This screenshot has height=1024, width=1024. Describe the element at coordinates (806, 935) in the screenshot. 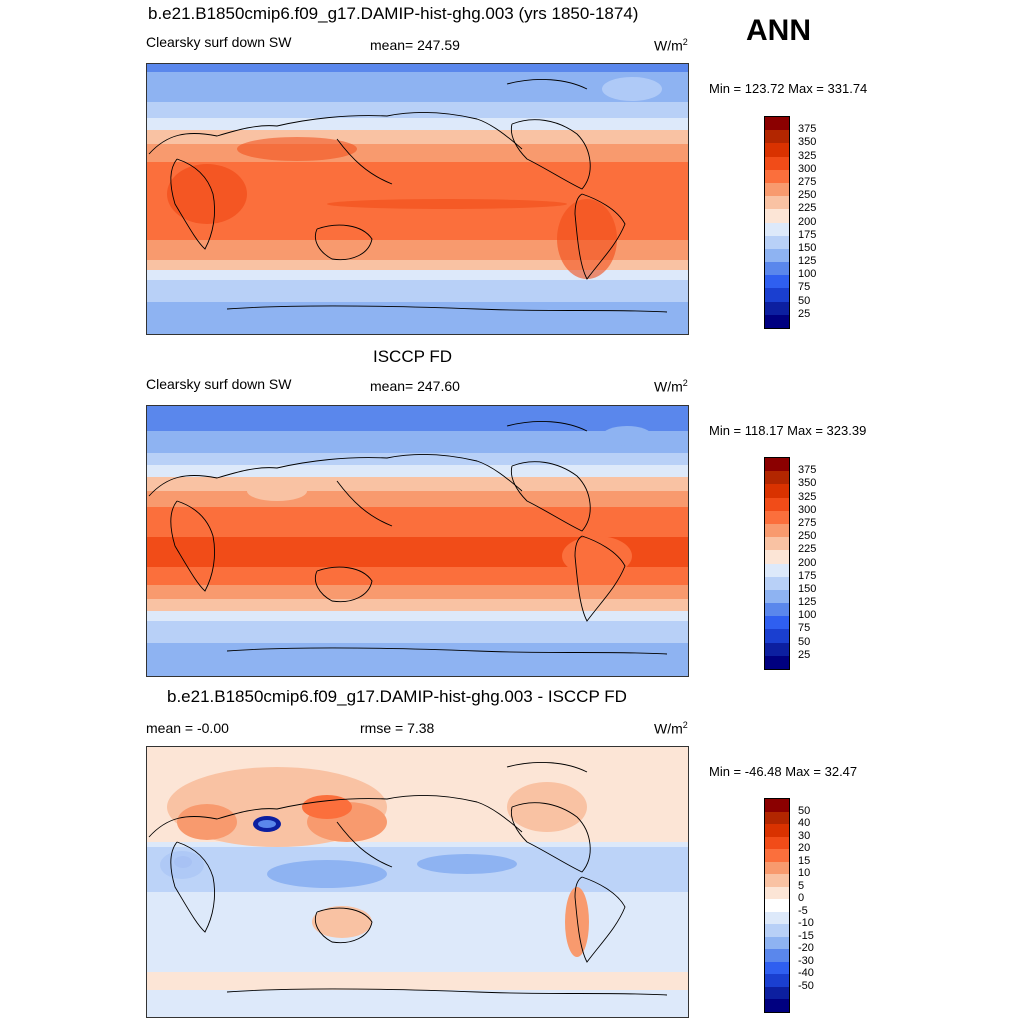

I see `colorbar-tick-label: -15` at that location.